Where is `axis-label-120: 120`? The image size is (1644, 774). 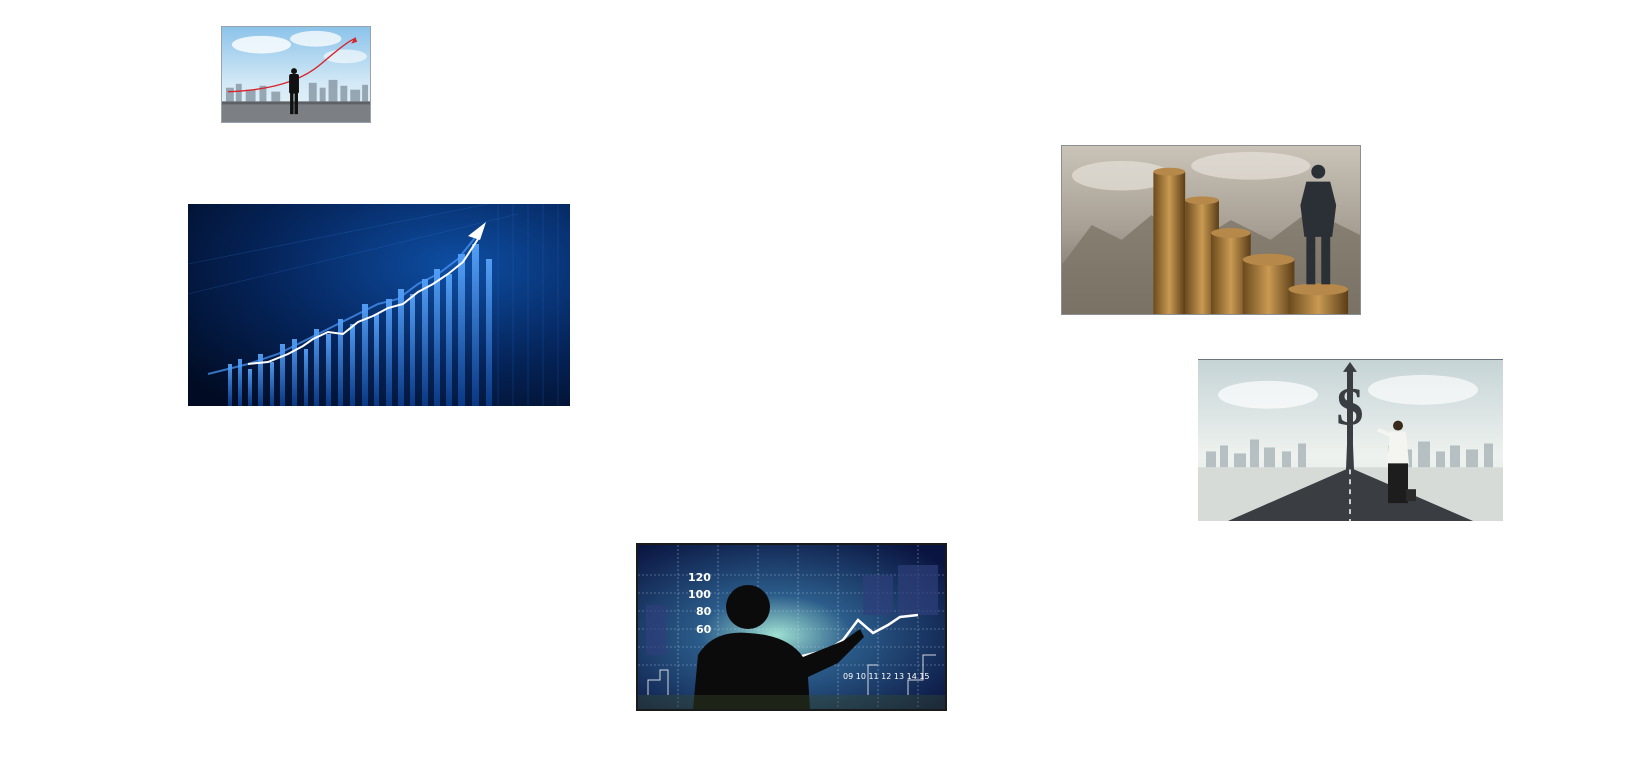
axis-label-120: 120 is located at coordinates (699, 577).